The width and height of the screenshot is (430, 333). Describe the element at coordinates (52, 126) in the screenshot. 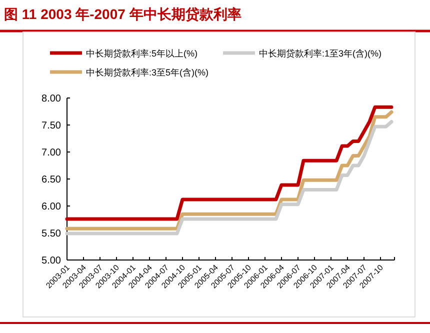

I see `y-tick-label: 7.50` at that location.